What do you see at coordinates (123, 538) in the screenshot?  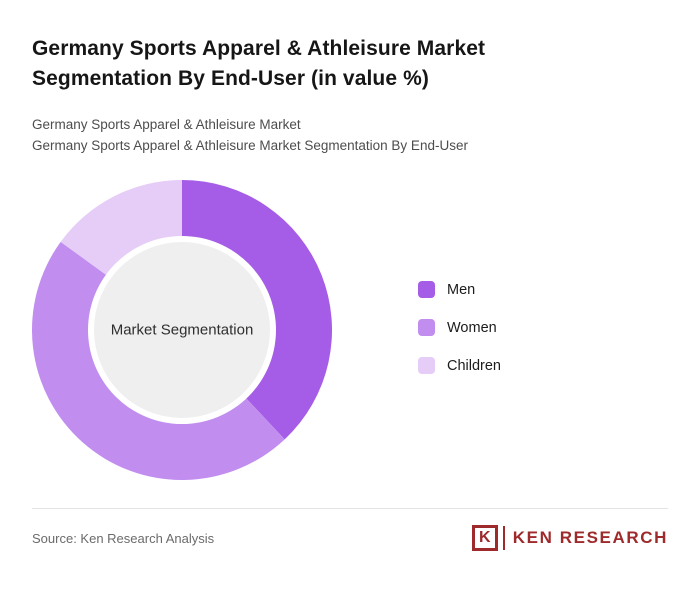 I see `source-text: Source: Ken Research Analysis` at bounding box center [123, 538].